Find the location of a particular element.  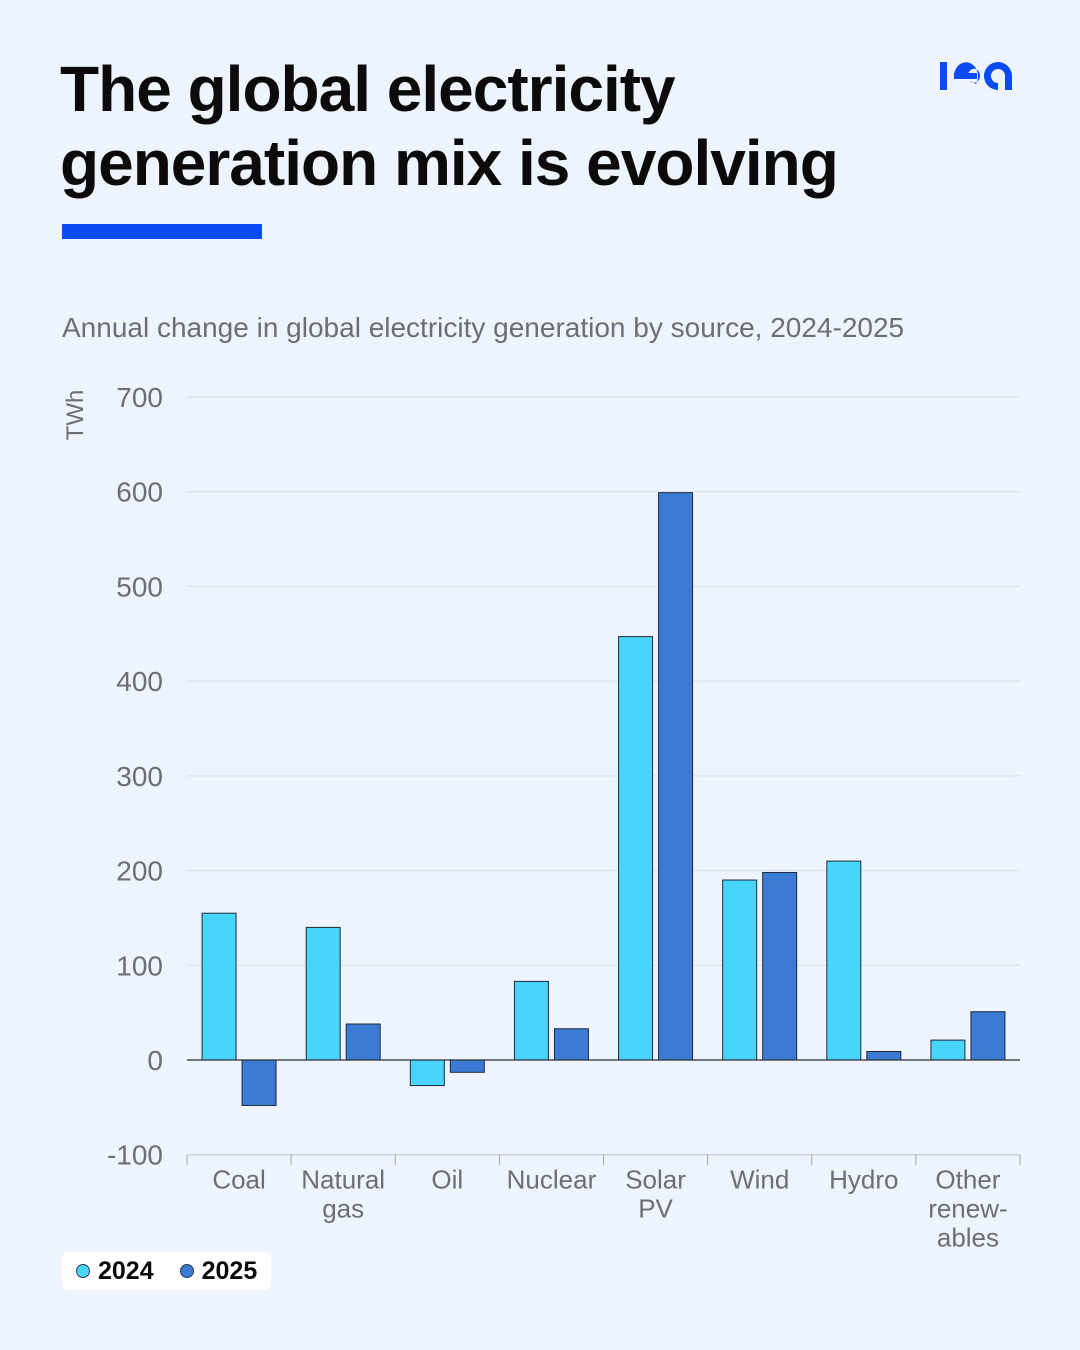

legend-item-2024: 2024 is located at coordinates (115, 1271).